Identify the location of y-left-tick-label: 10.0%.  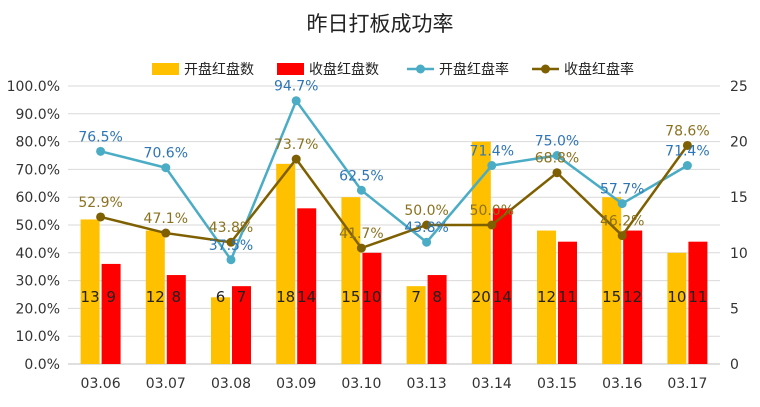
(38, 337).